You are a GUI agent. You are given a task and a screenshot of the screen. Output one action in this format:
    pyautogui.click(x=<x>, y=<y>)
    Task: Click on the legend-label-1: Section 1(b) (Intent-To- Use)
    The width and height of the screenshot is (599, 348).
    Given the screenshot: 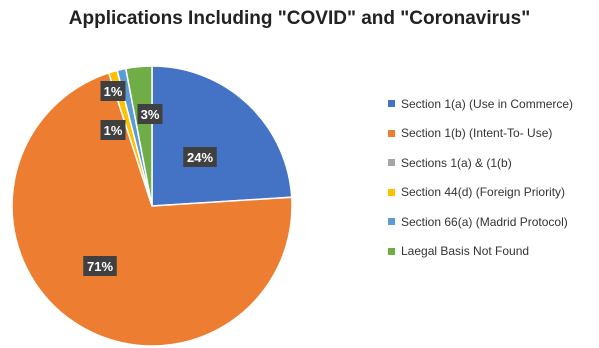 What is the action you would take?
    pyautogui.click(x=477, y=133)
    